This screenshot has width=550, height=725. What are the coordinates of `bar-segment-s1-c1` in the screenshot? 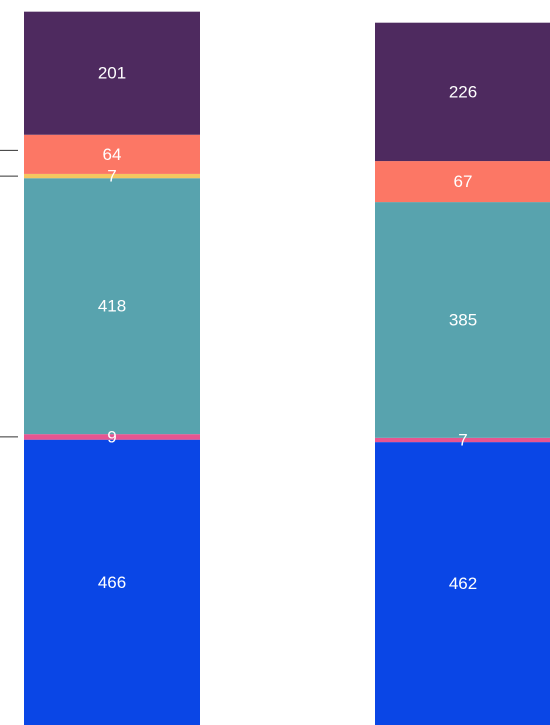 It's located at (462, 440).